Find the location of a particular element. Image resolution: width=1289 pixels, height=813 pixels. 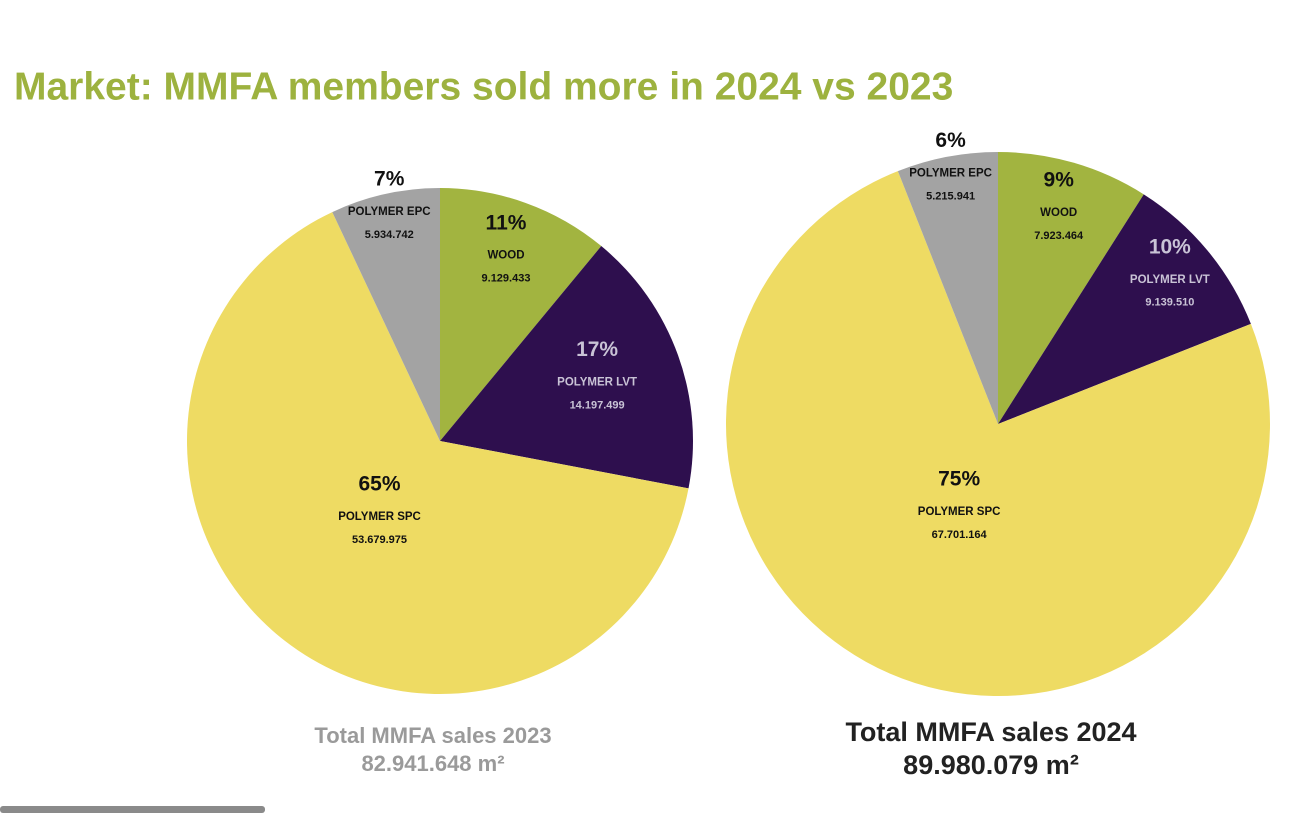

slice-percent: 75% is located at coordinates (959, 478).